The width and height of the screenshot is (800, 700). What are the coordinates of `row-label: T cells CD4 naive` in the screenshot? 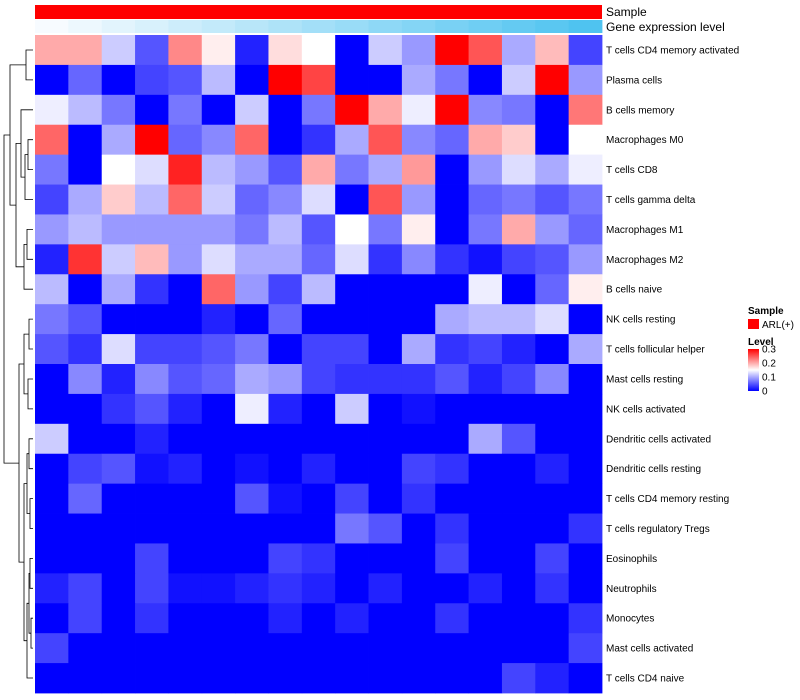 It's located at (645, 679).